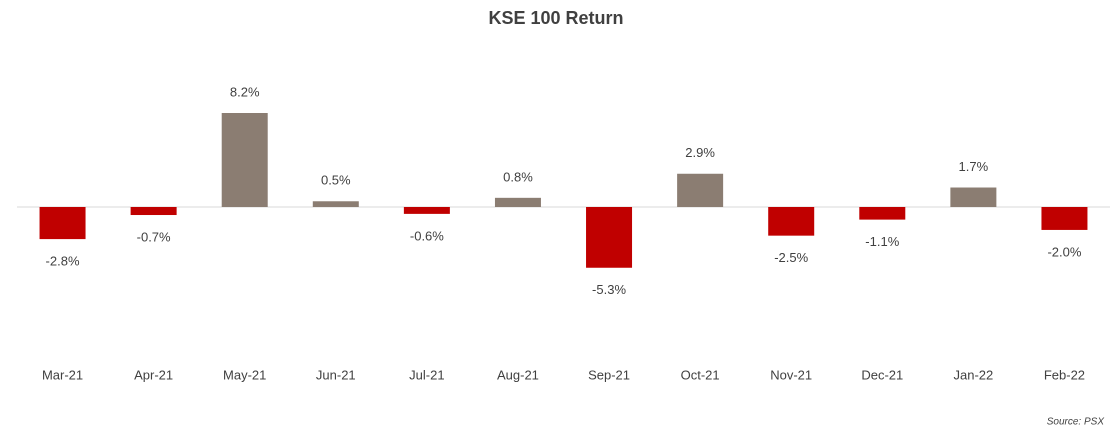  What do you see at coordinates (974, 166) in the screenshot?
I see `data-label: 1.7%` at bounding box center [974, 166].